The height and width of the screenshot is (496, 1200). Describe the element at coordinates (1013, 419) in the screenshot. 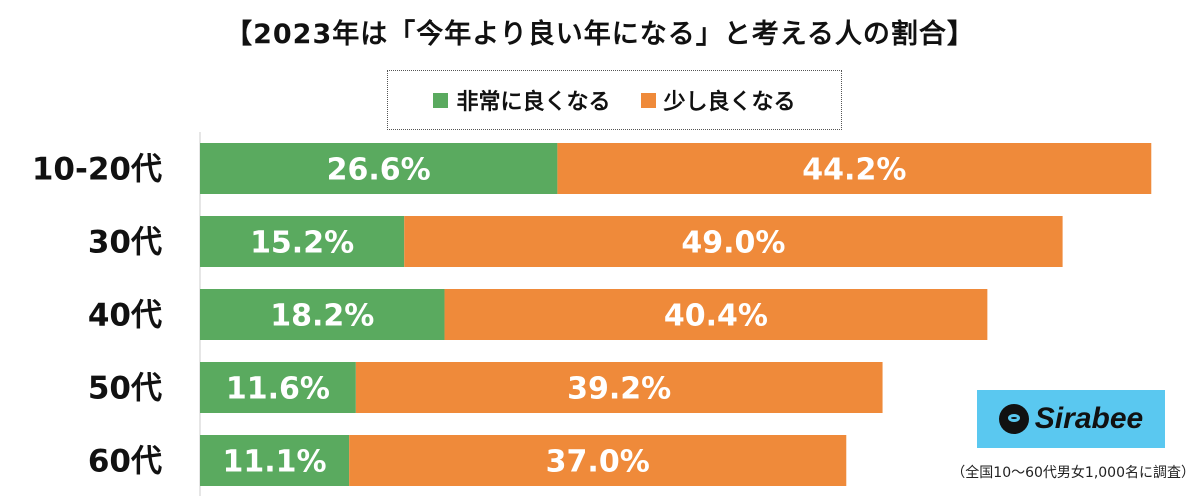

I see `sirabee-logo-icon` at that location.